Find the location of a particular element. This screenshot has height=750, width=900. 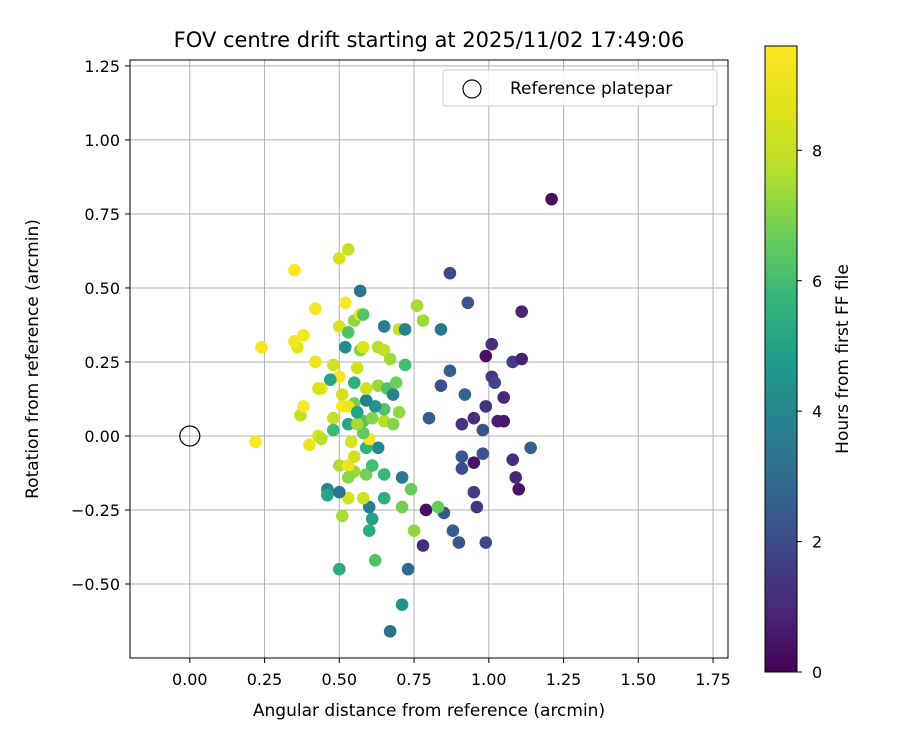

x-tick-label: 0.75 is located at coordinates (414, 679).